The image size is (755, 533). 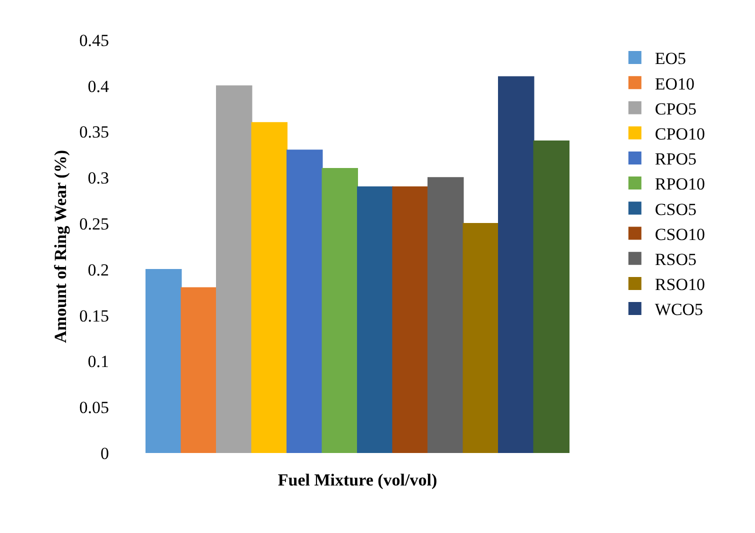 What do you see at coordinates (60, 246) in the screenshot?
I see `y-axis-title: Amount of Ring Wear (%)` at bounding box center [60, 246].